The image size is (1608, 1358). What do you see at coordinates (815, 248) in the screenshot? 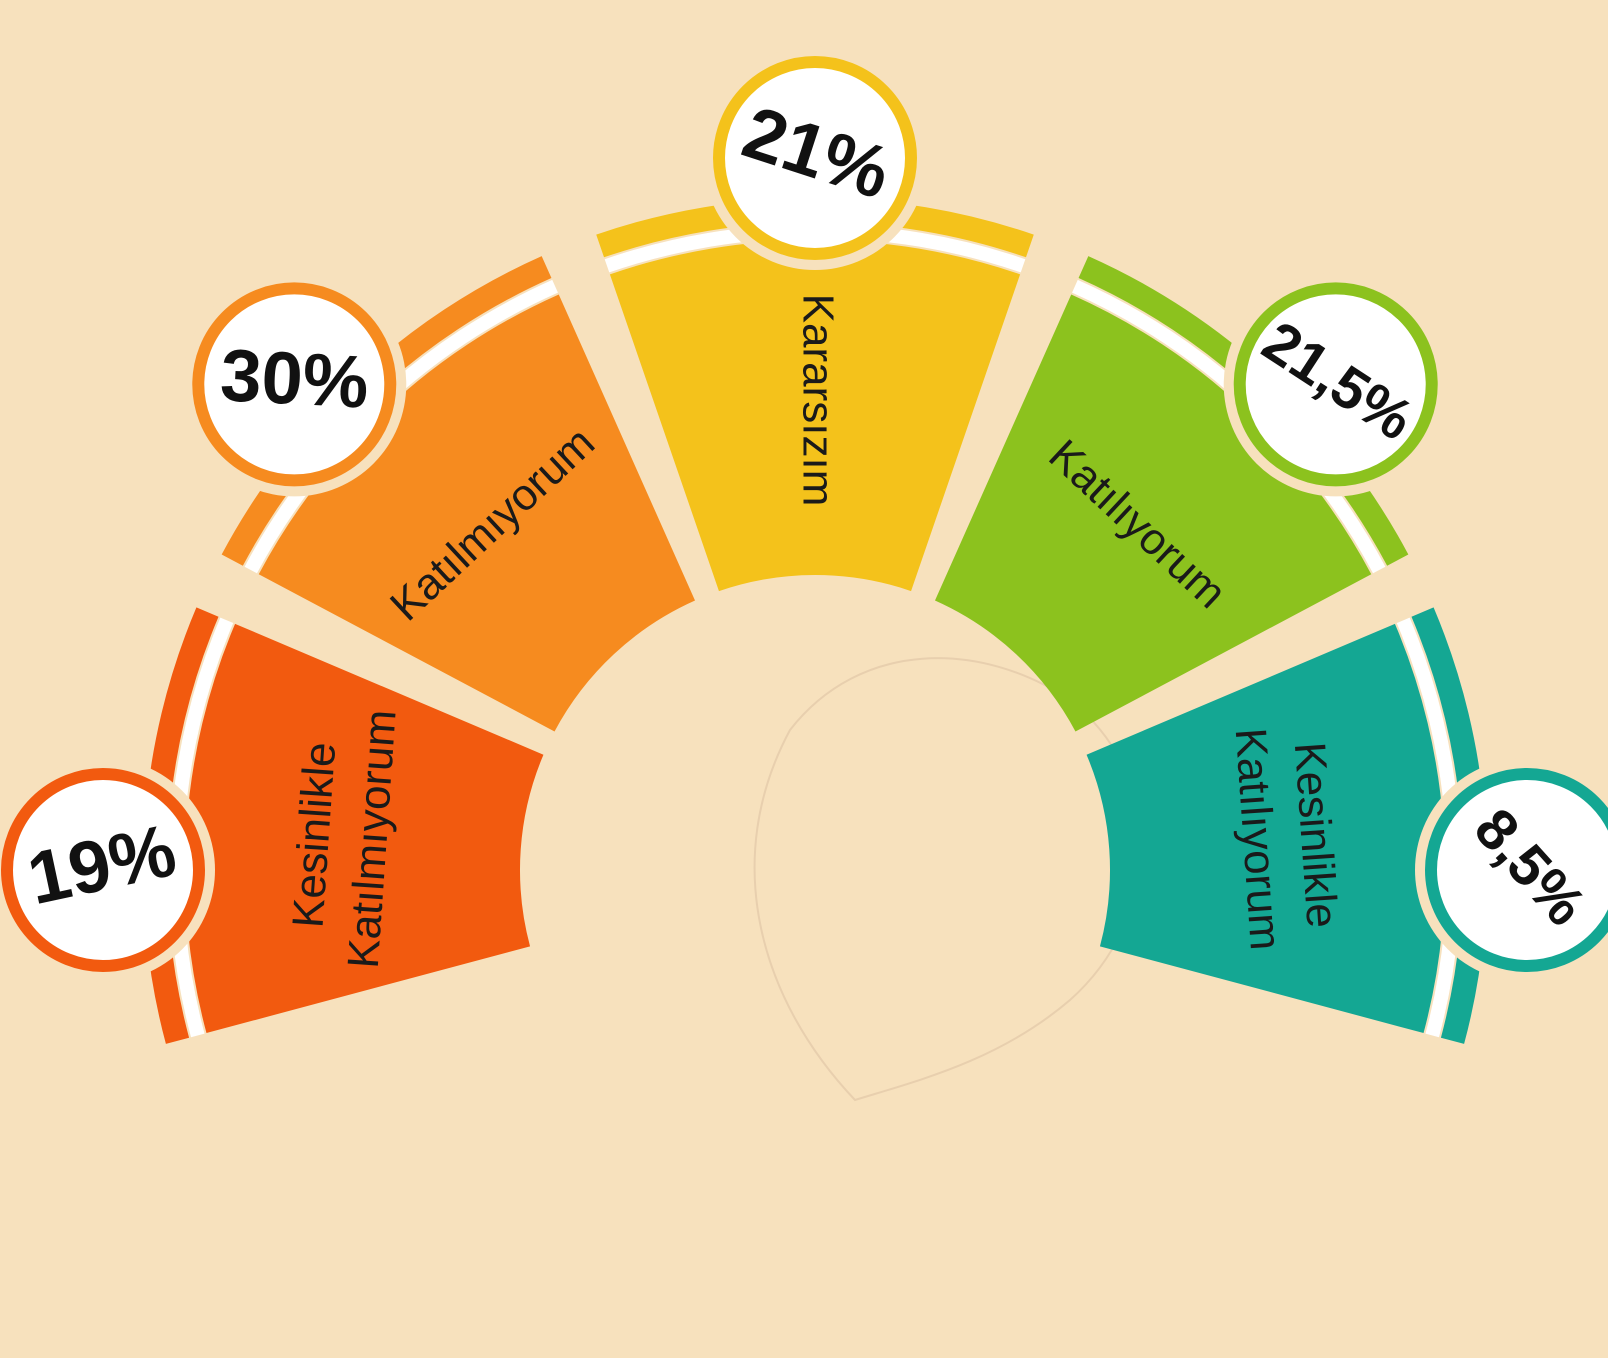
I see `segment-stripe` at bounding box center [815, 248].